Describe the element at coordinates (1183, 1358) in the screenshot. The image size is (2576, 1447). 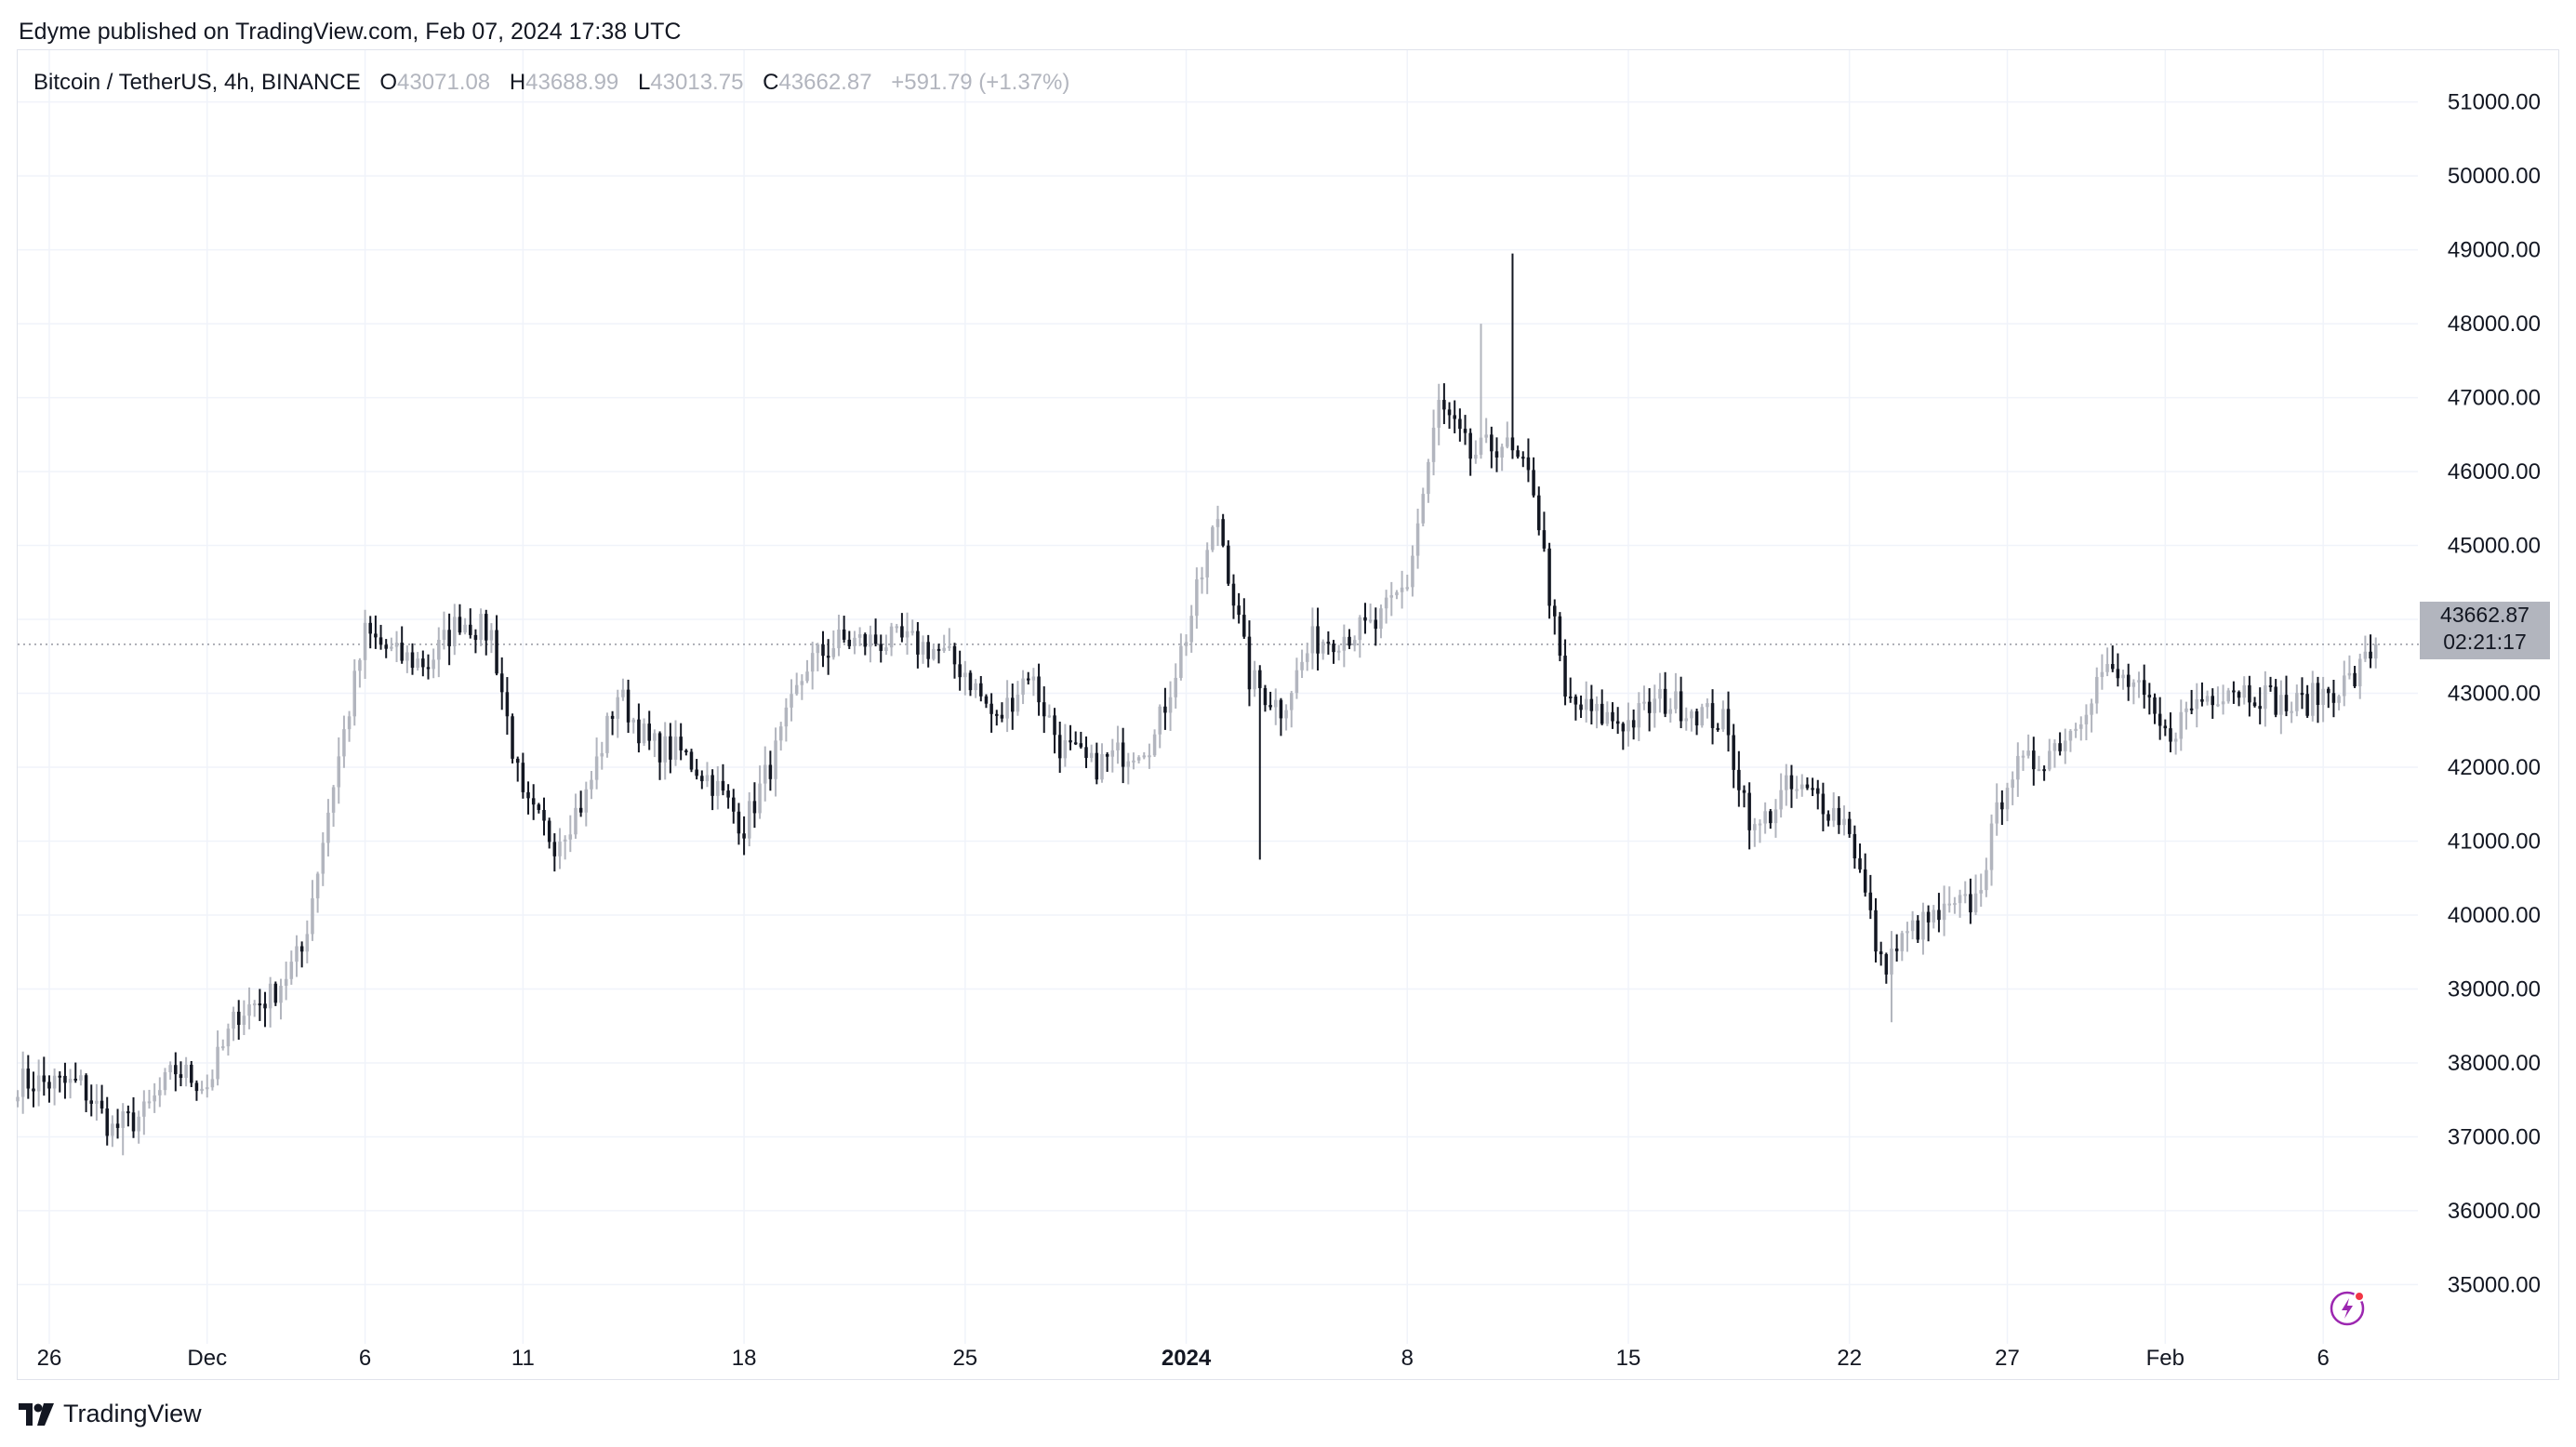
I see `time-axis: 26 Dec 6 11 18 25 2024 8 15 22 27 Feb 6` at that location.